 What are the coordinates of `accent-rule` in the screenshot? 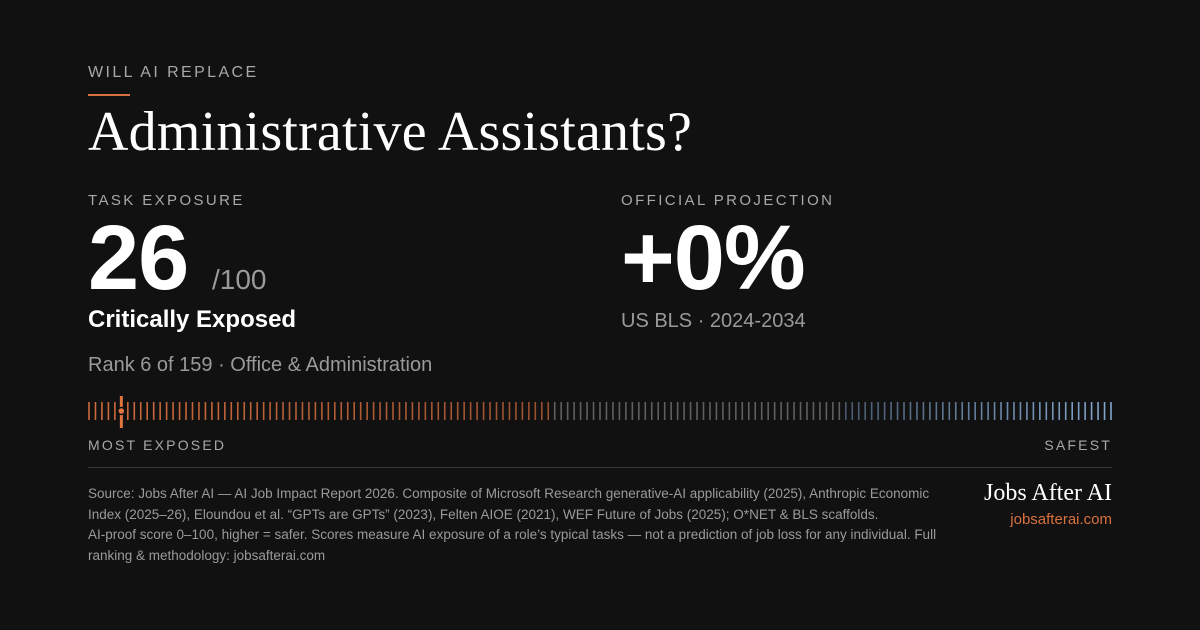 It's located at (109, 95).